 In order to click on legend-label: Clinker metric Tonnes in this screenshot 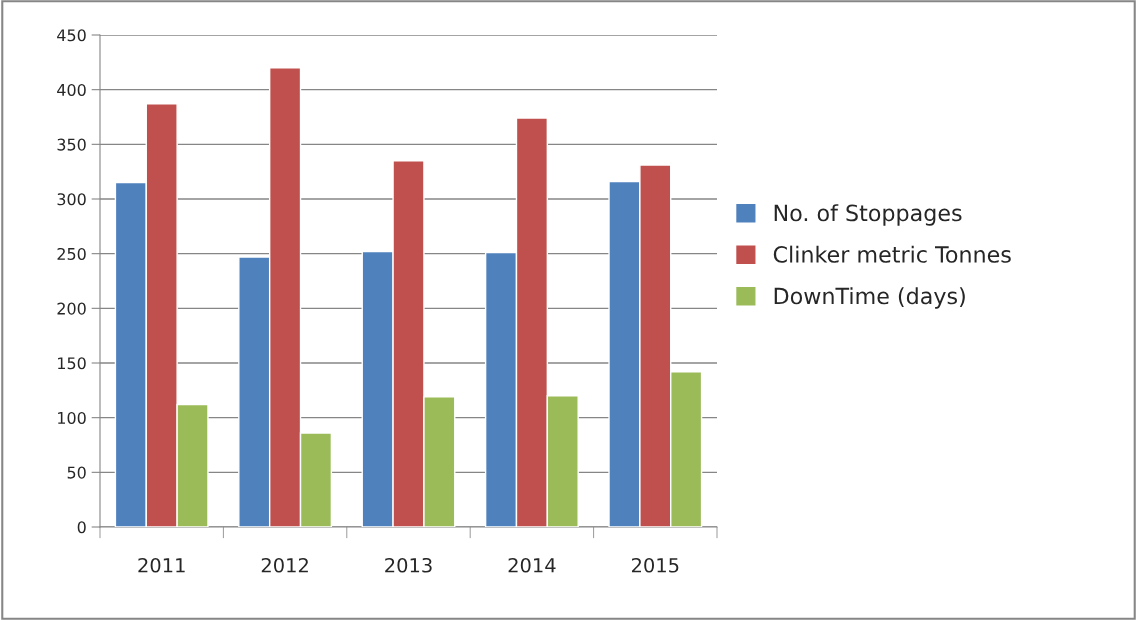, I will do `click(892, 254)`.